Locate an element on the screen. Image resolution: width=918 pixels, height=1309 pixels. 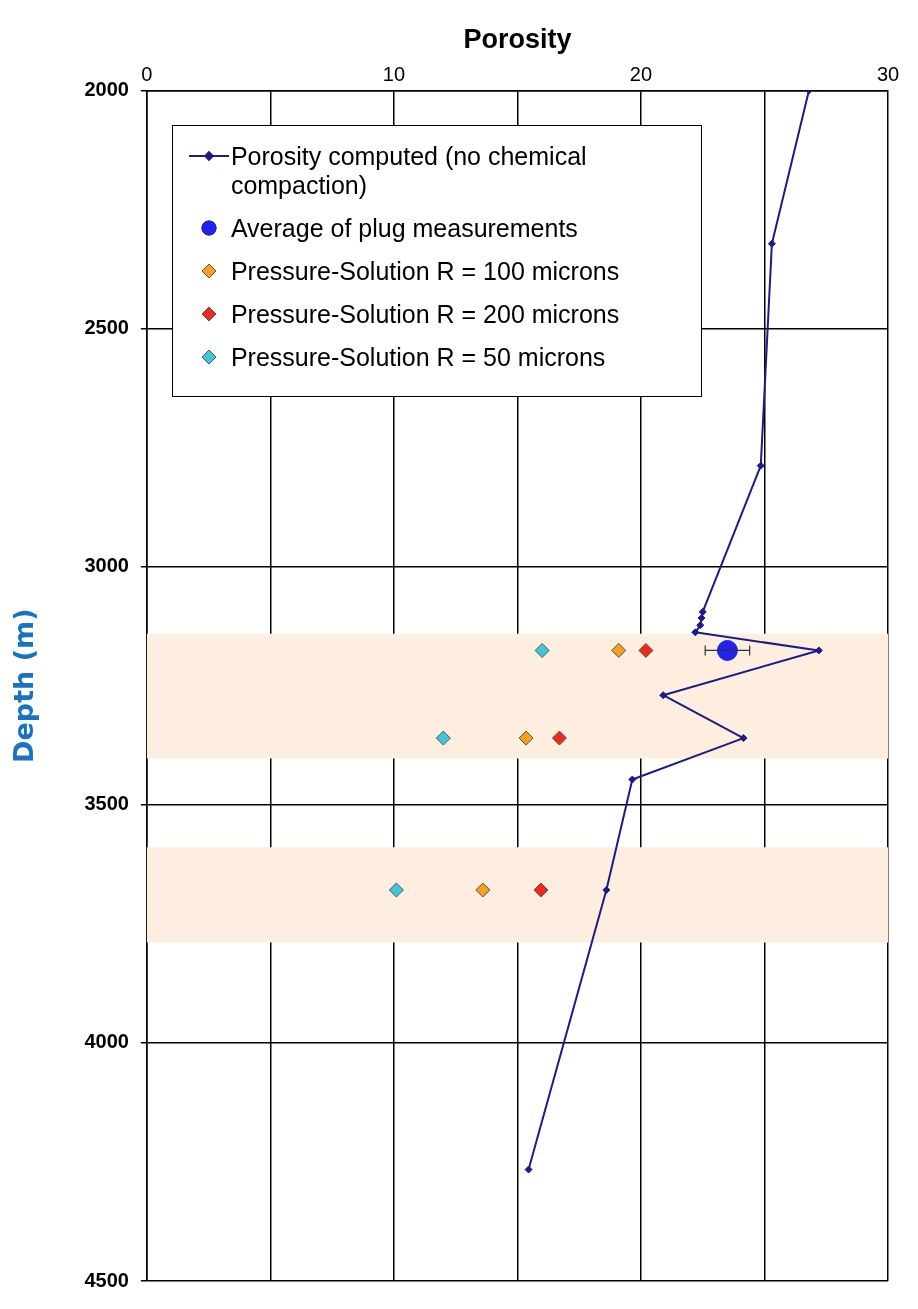
y-tick-label: 3000 is located at coordinates (106, 565).